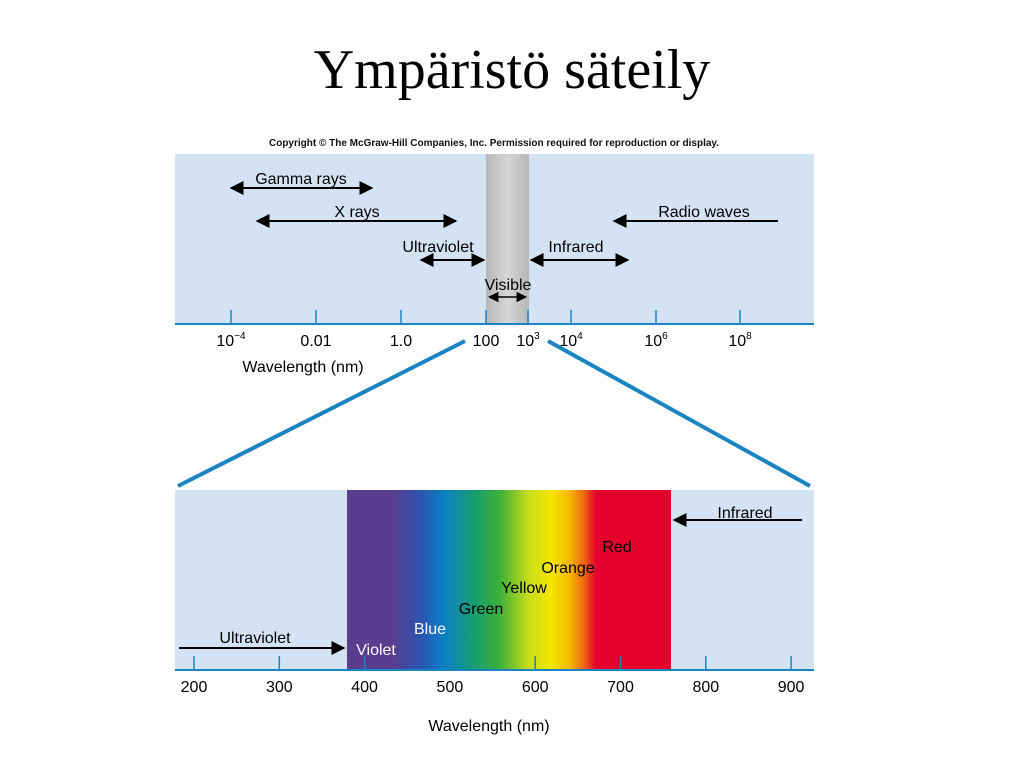  I want to click on top-axis-ticks: 10⁻⁴ 0.01 1.0 100 10³ 10⁴ 10⁶ 10⁸, so click(484, 330).